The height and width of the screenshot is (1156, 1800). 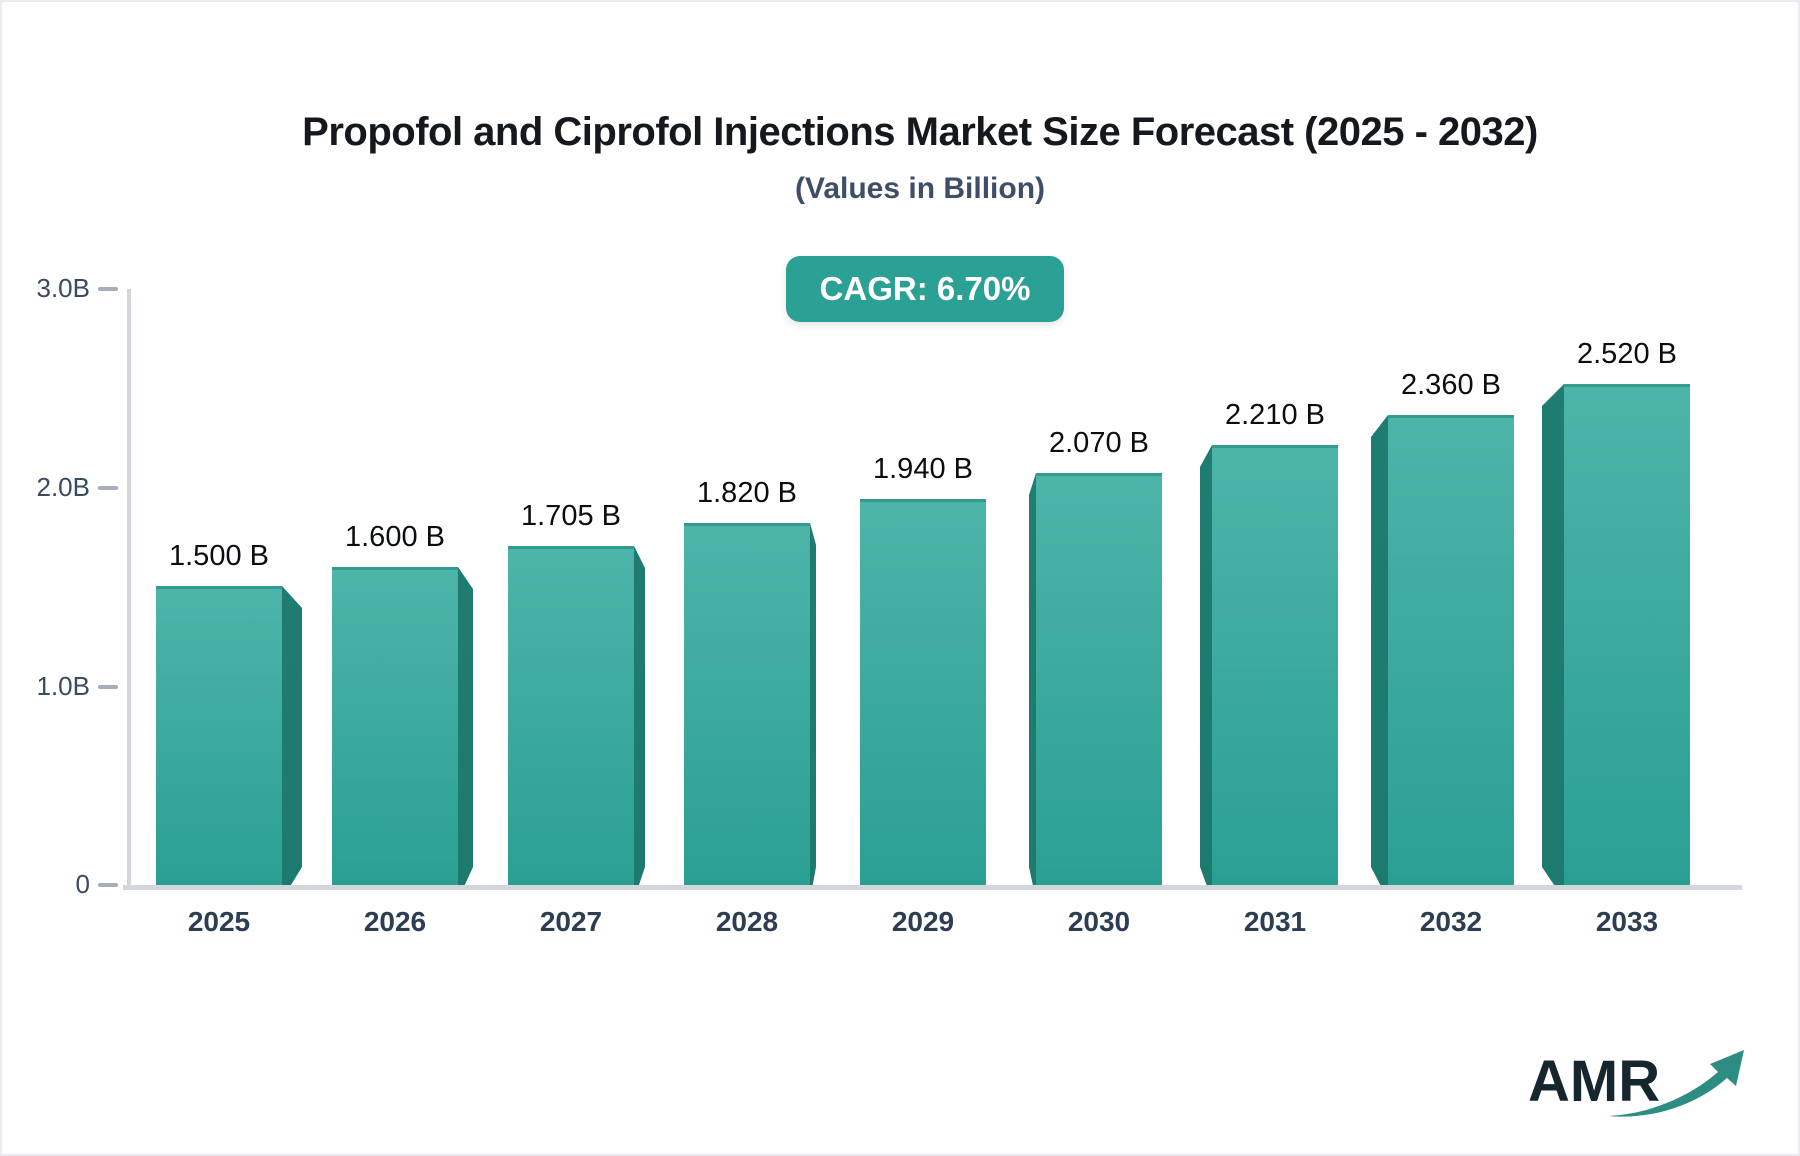 I want to click on cagr-badge: CAGR: 6.70%, so click(x=925, y=289).